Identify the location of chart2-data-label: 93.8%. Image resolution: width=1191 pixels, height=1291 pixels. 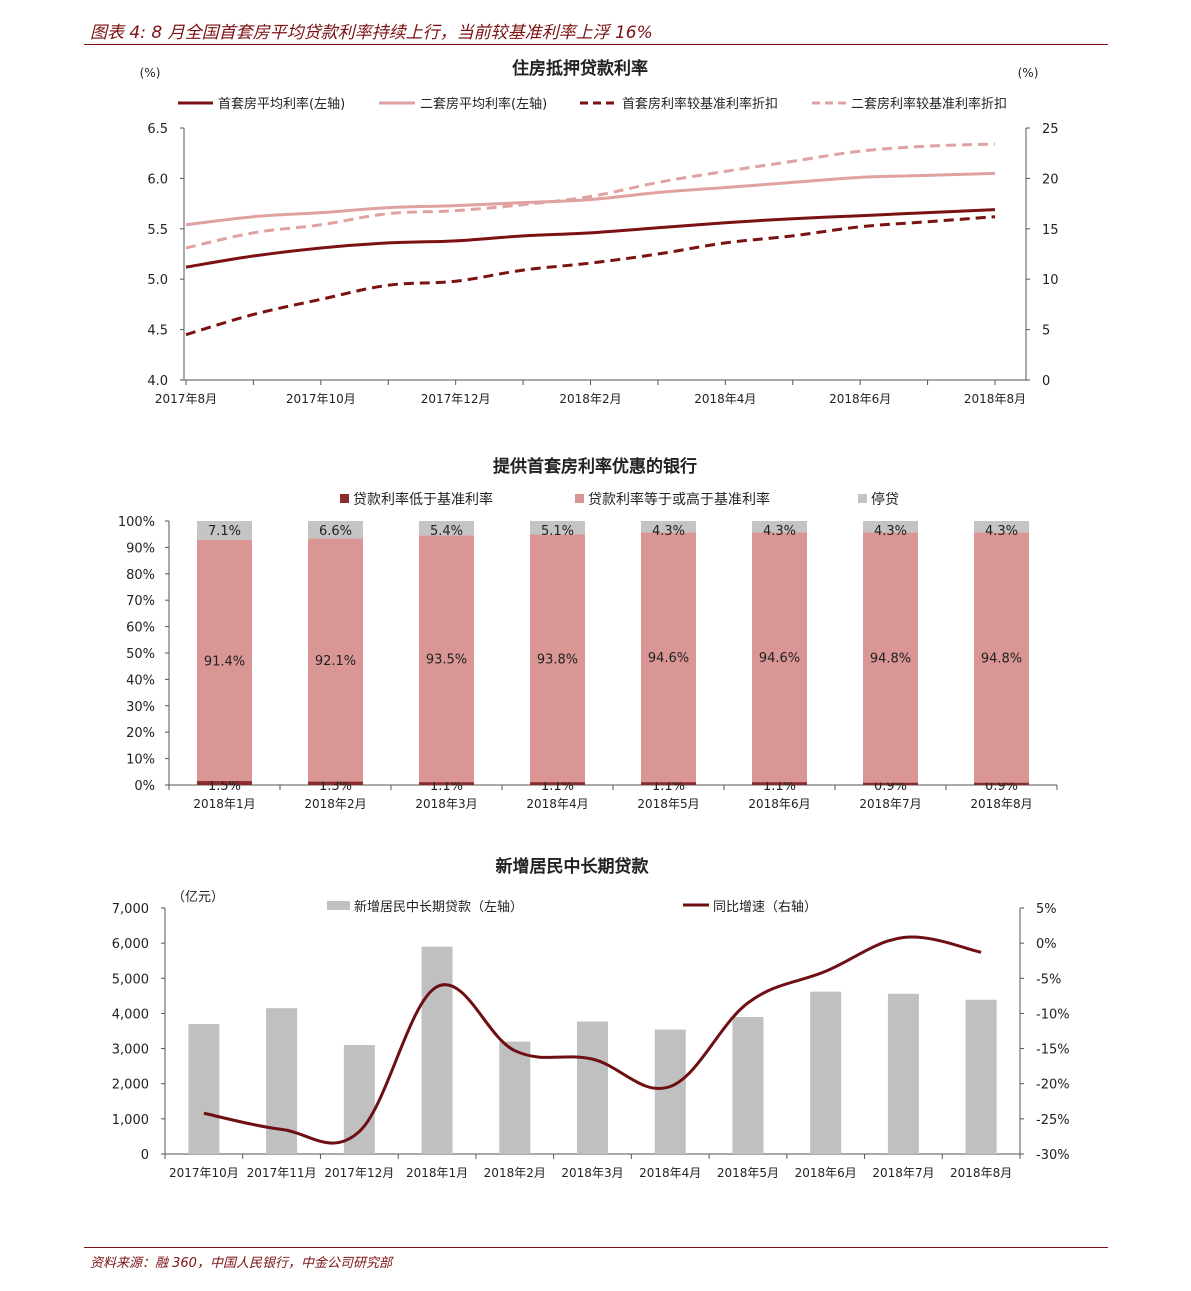
(557, 659).